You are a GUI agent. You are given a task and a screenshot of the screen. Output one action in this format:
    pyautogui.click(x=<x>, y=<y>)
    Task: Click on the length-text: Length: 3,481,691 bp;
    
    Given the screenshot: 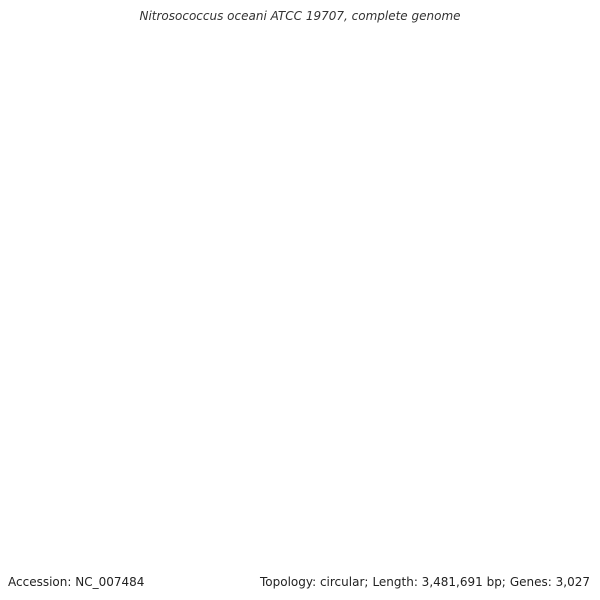 What is the action you would take?
    pyautogui.click(x=439, y=582)
    